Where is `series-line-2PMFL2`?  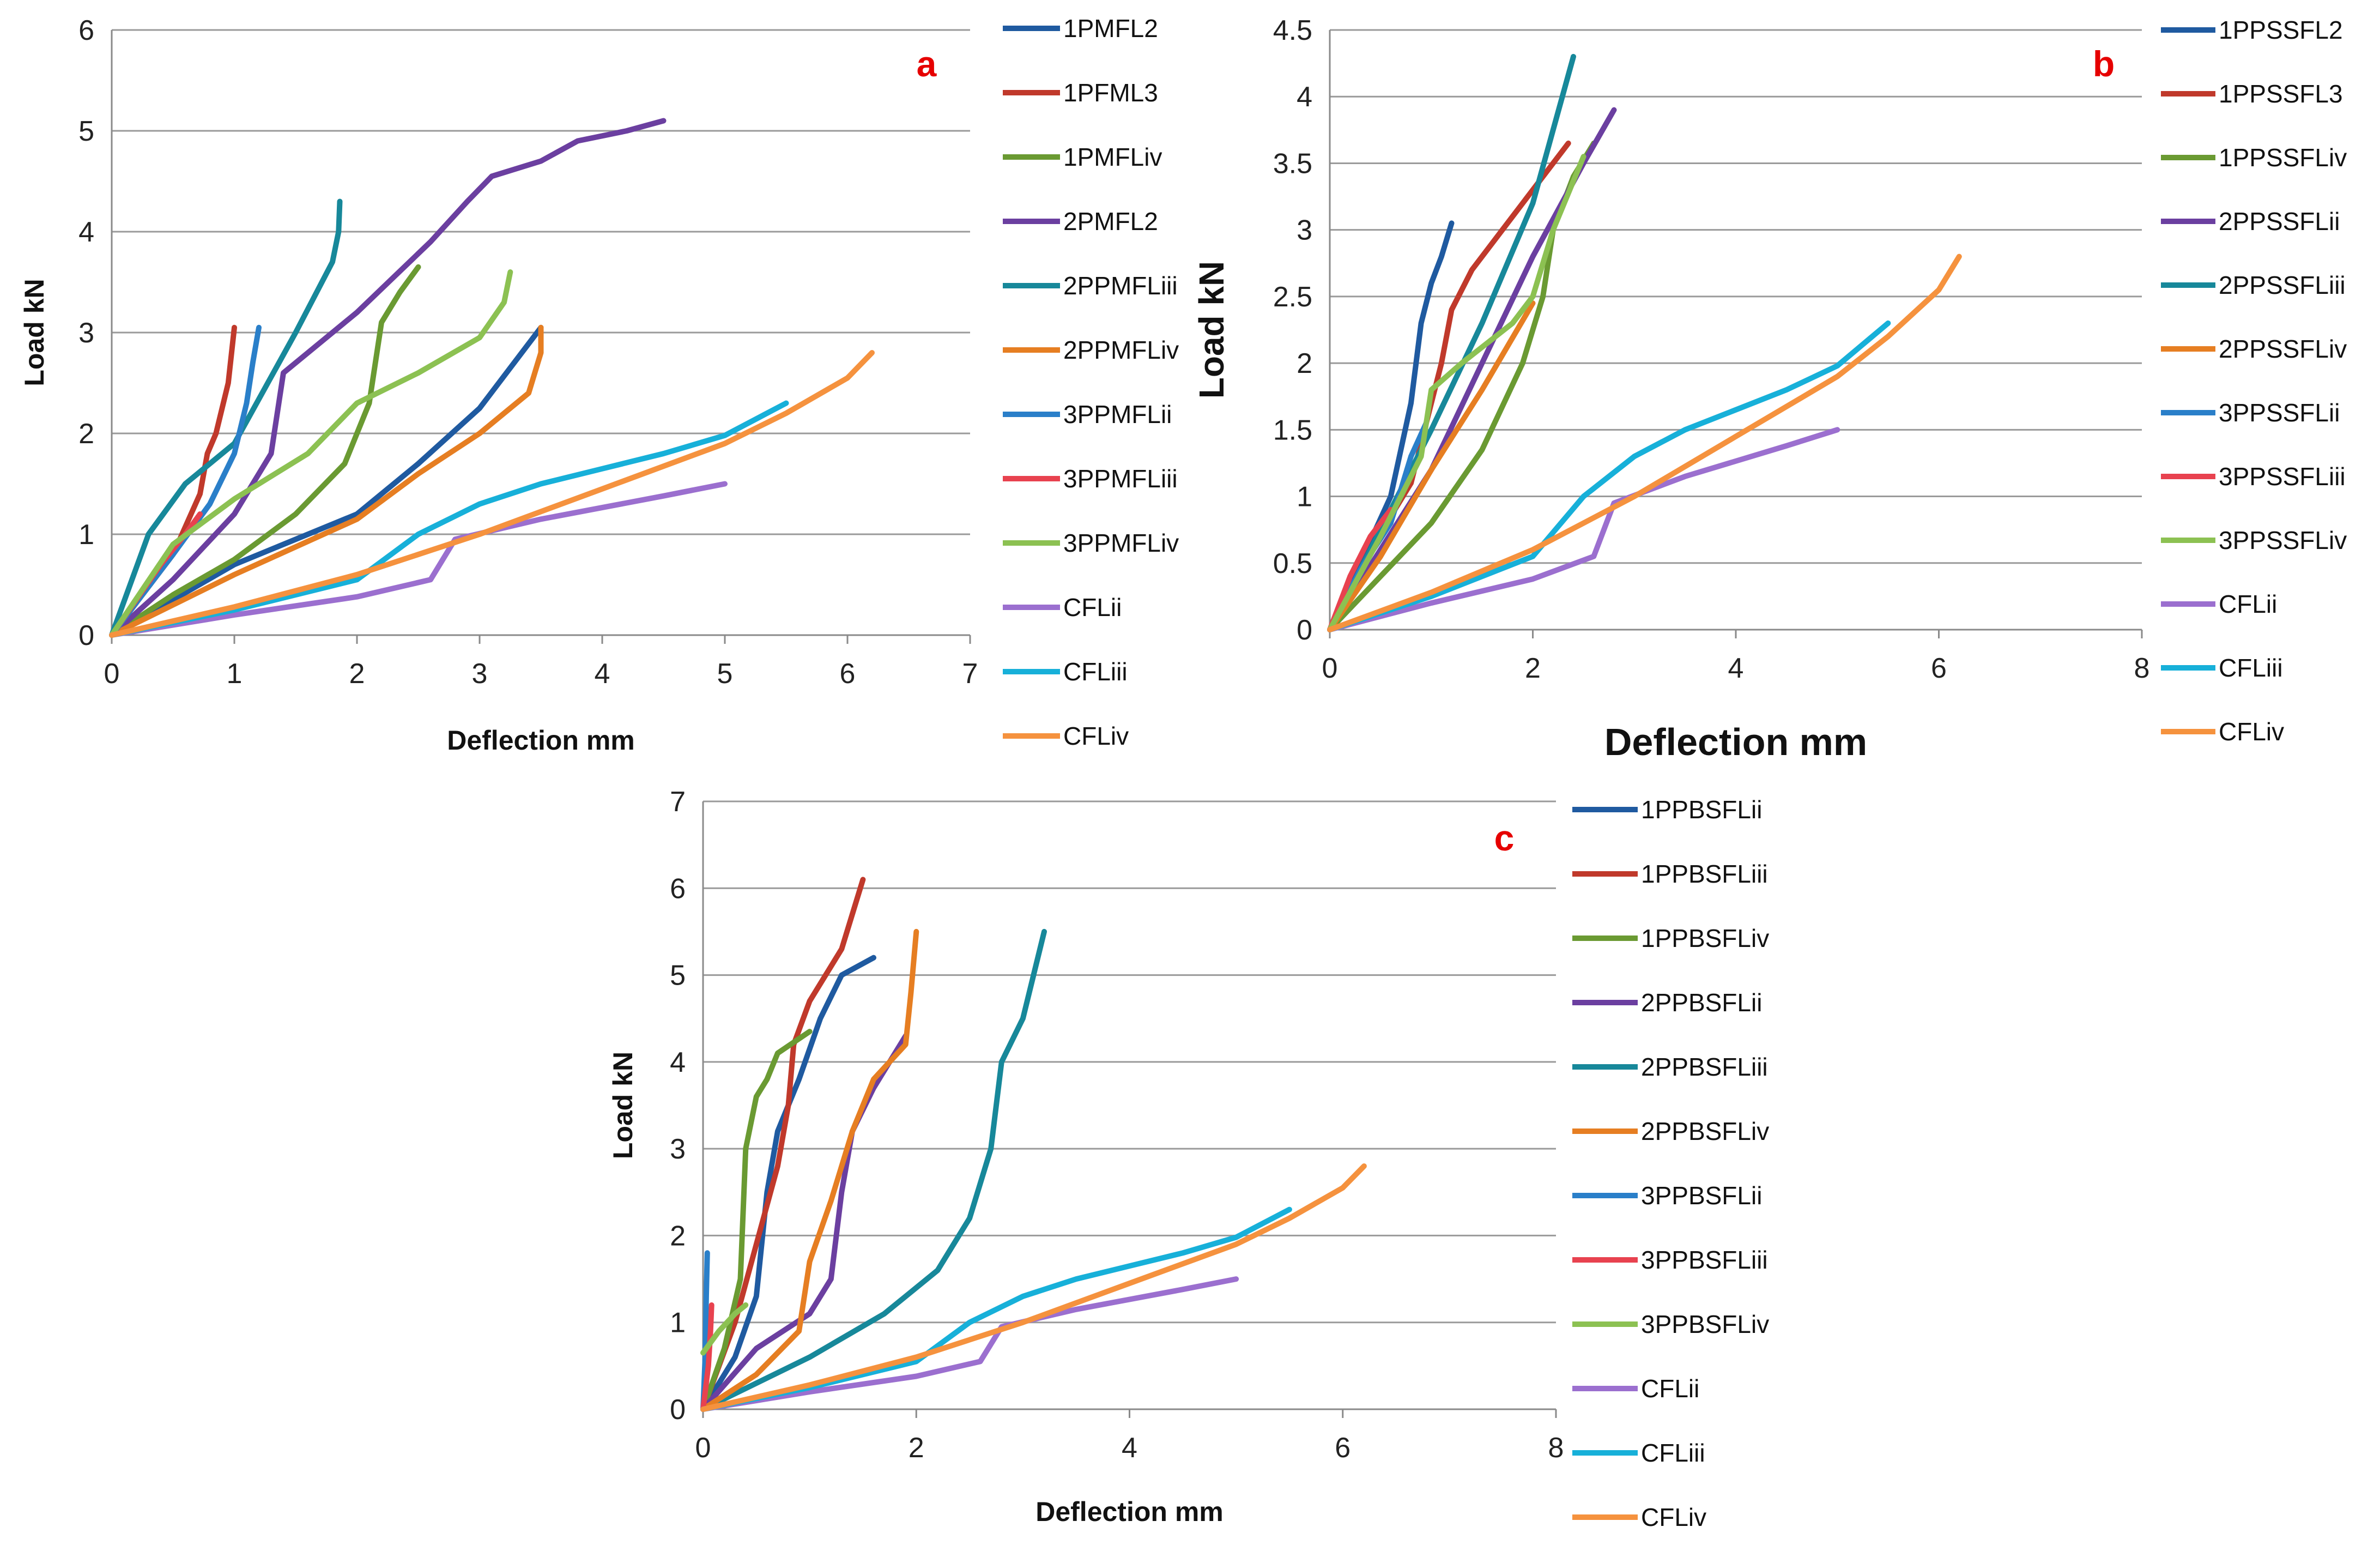
series-line-2PMFL2 is located at coordinates (388, 378).